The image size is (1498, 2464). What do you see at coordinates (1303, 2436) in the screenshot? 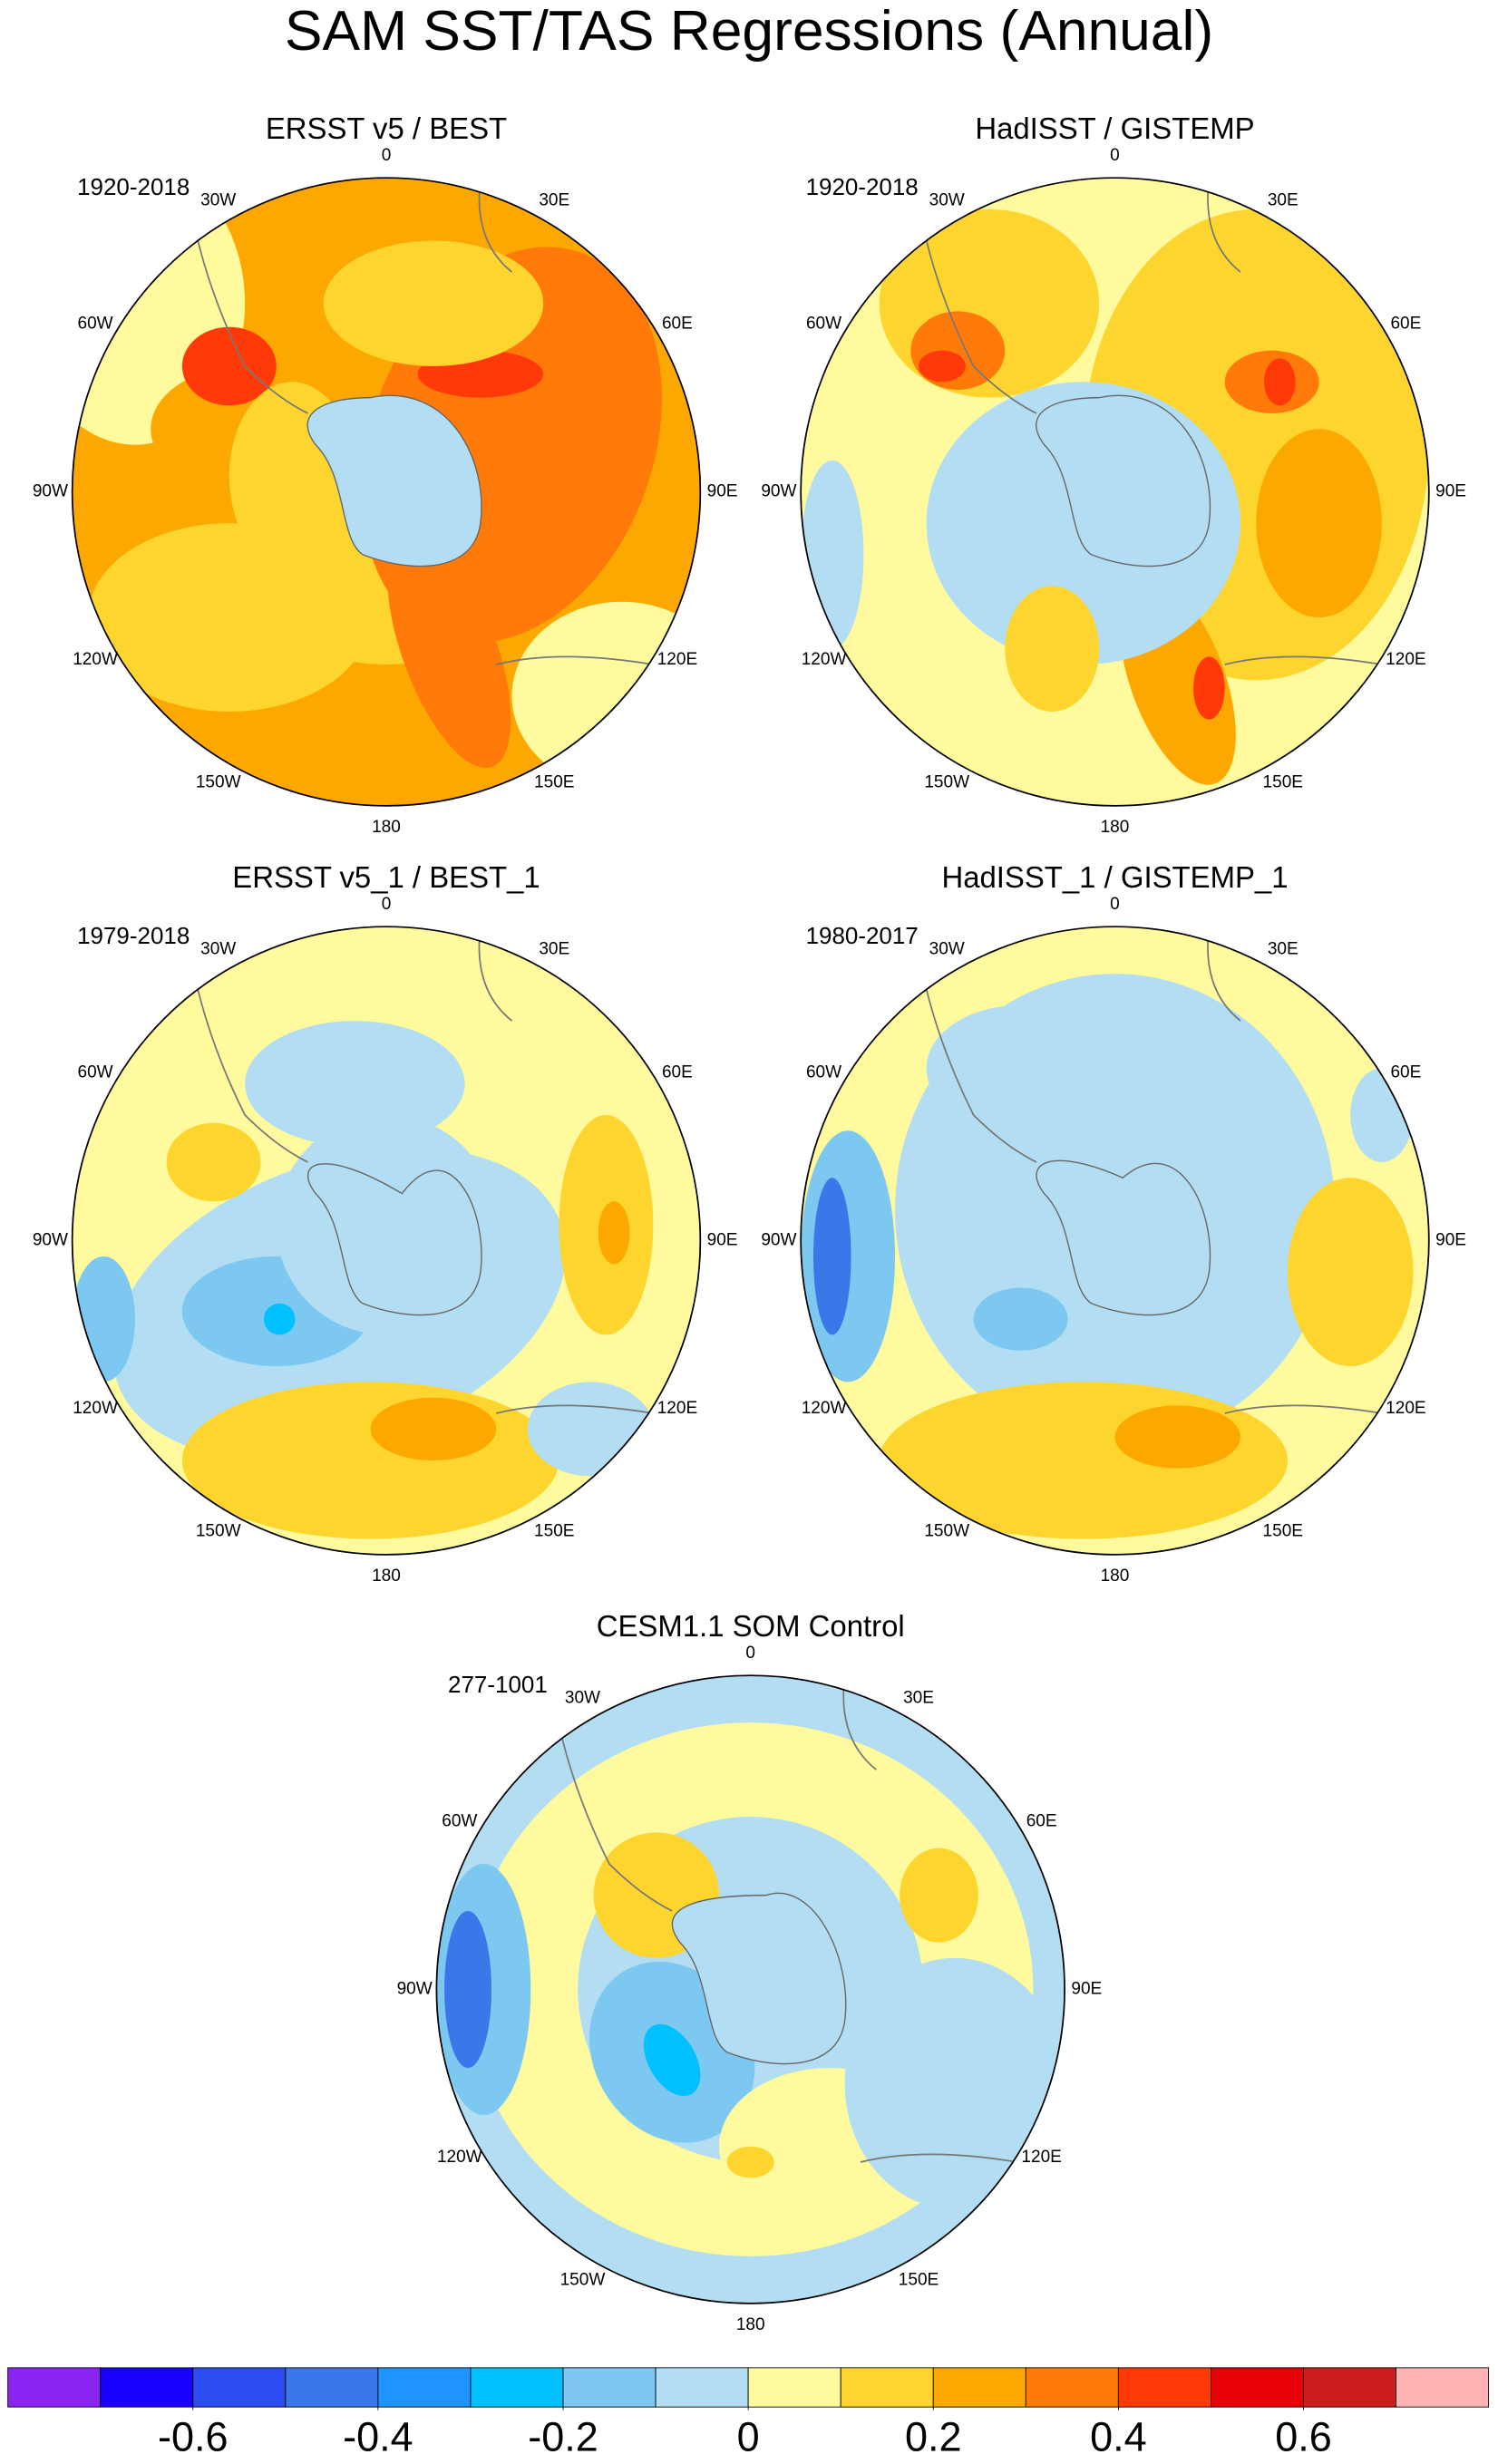
I see `colorbar-label: 0.6` at bounding box center [1303, 2436].